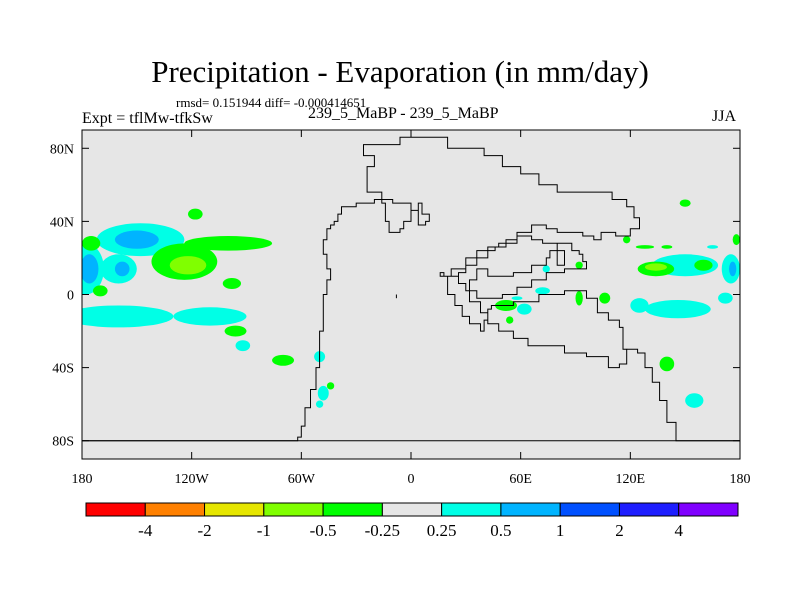  Describe the element at coordinates (264, 530) in the screenshot. I see `colorbar-label-2: -1` at that location.